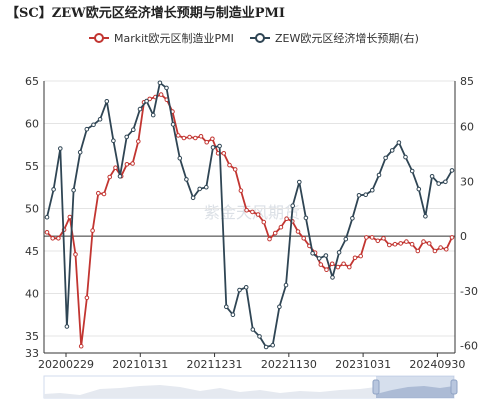 This screenshot has height=405, width=492. Describe the element at coordinates (250, 387) in the screenshot. I see `data-zoom-slider` at that location.